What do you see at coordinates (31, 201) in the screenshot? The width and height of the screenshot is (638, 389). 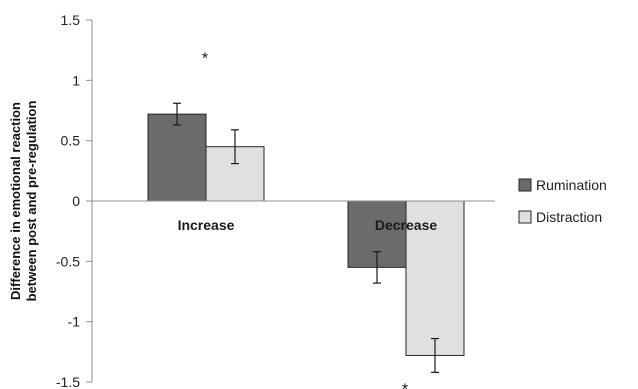 I see `y-axis-title-line-2: between post and pre-regulation` at bounding box center [31, 201].